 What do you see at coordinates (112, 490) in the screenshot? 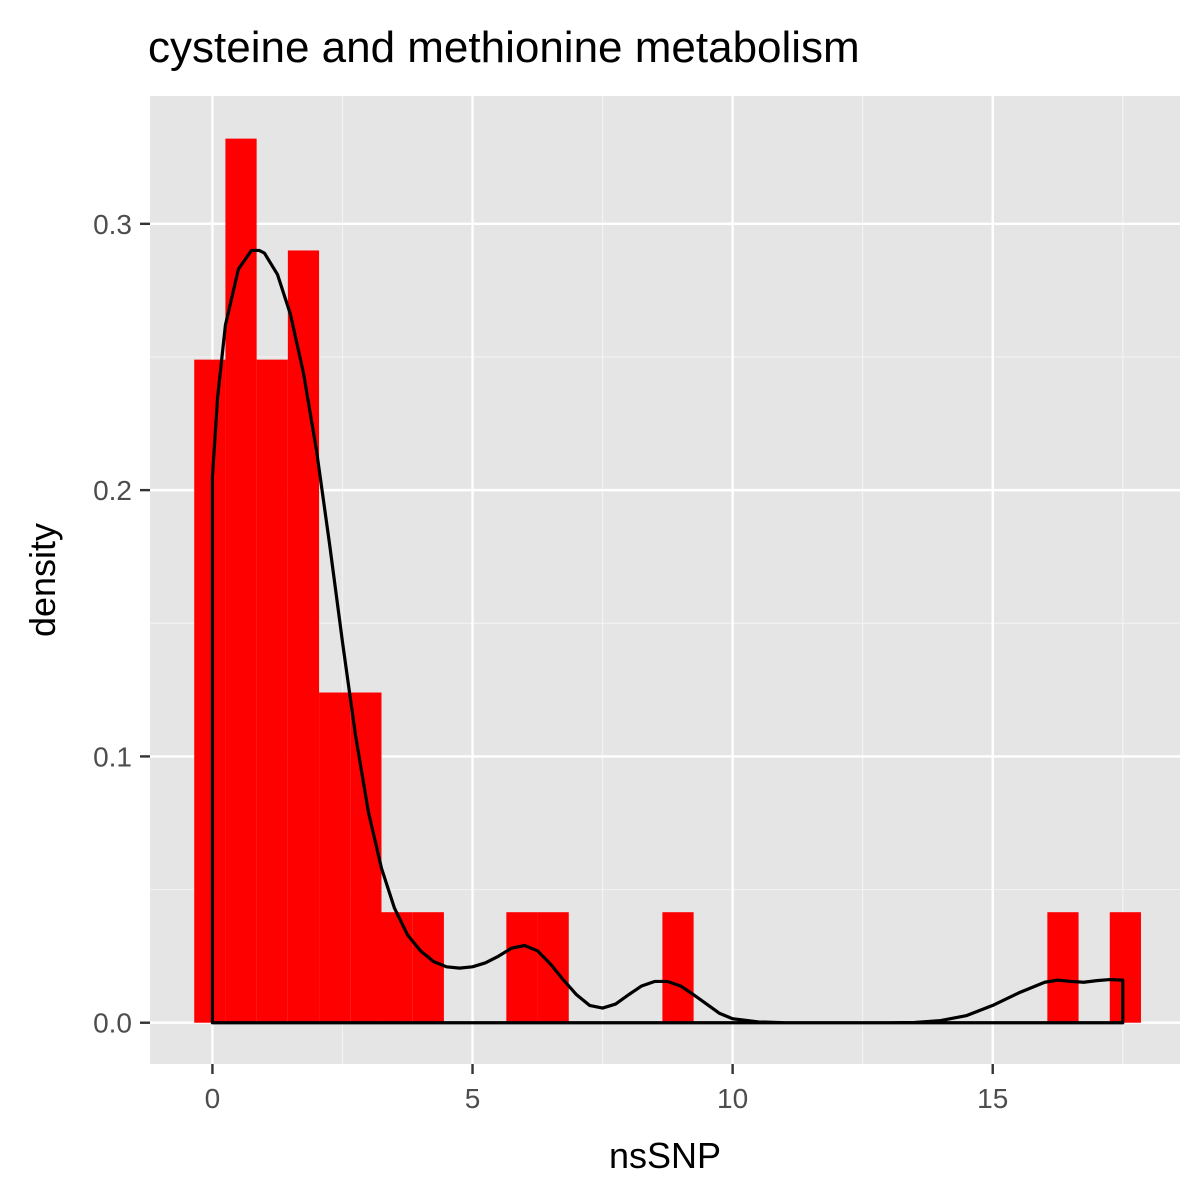
I see `y-tick-label: 0.2` at bounding box center [112, 490].